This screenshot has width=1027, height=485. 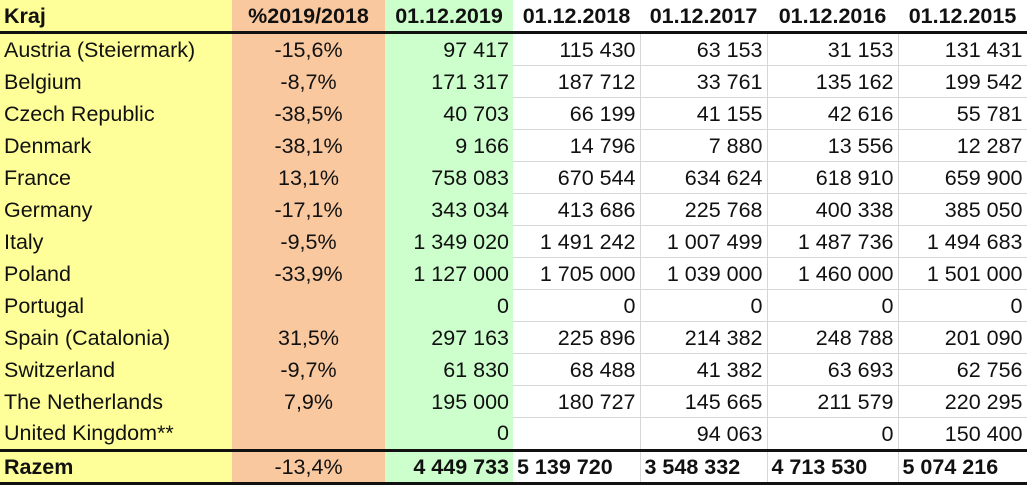 What do you see at coordinates (577, 369) in the screenshot?
I see `value-2018-cell: 68 488` at bounding box center [577, 369].